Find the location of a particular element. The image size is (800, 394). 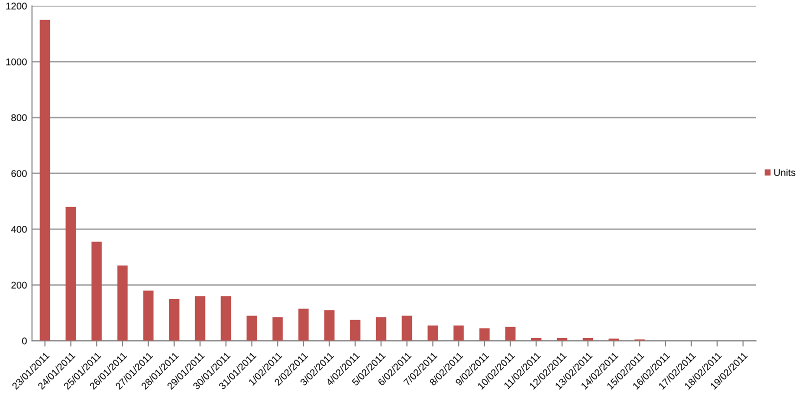

y-tick-label: 1200 is located at coordinates (16, 6).